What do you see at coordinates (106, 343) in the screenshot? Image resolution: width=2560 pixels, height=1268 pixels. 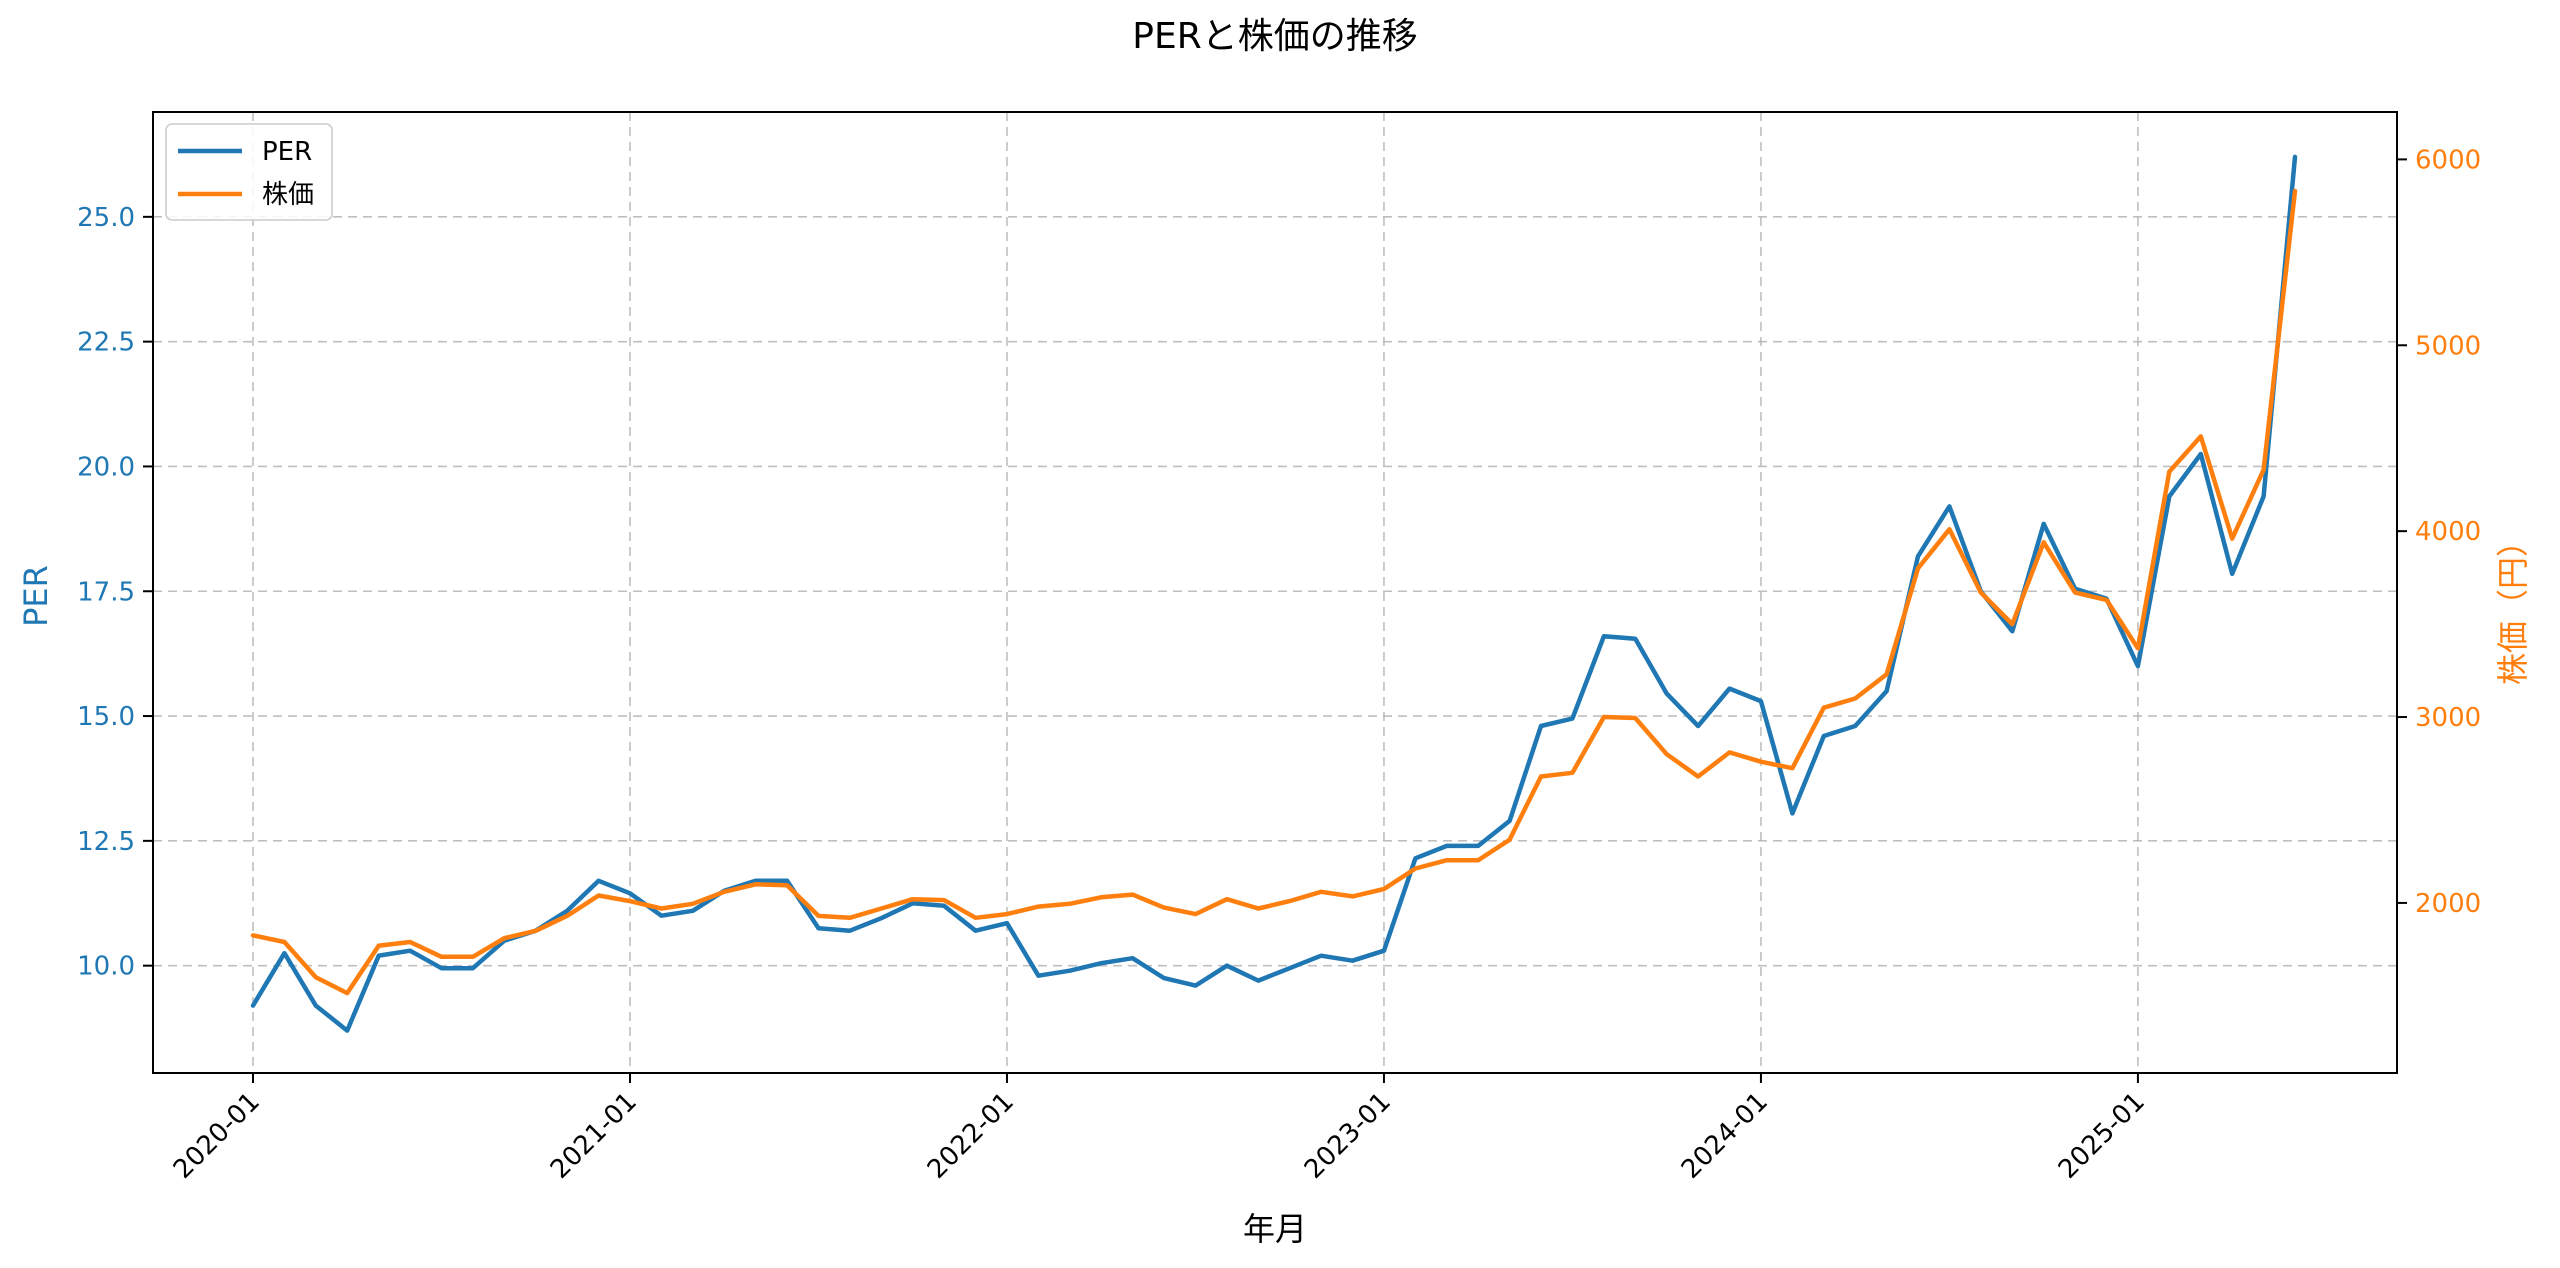 I see `y-left-tick-label: 22.5` at bounding box center [106, 343].